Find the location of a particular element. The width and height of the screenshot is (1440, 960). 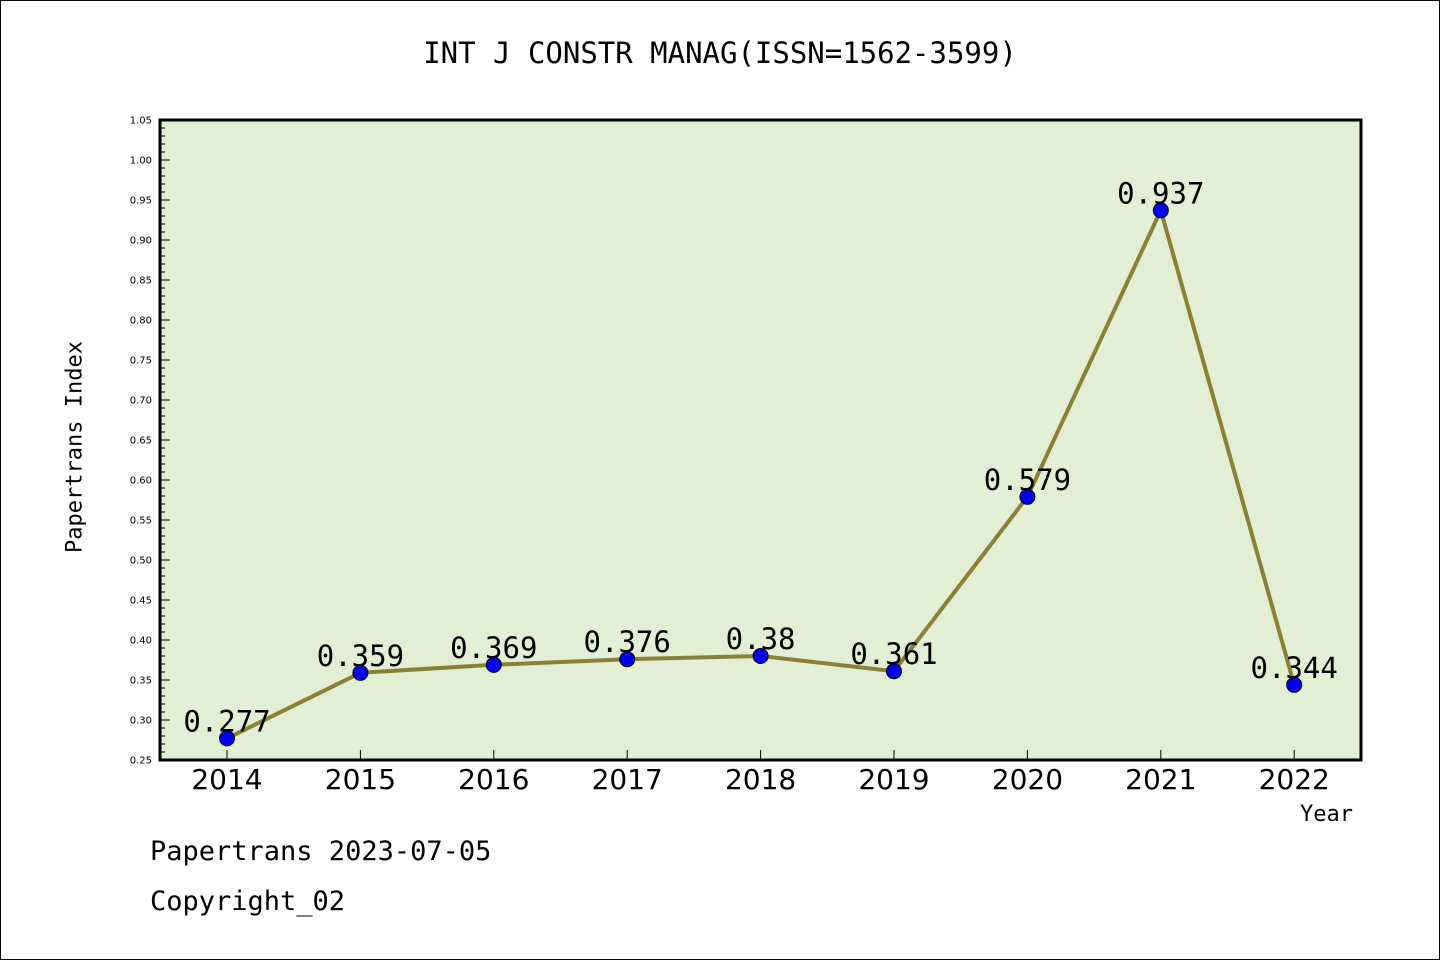

x-tick-label: 2022 is located at coordinates (1294, 779).